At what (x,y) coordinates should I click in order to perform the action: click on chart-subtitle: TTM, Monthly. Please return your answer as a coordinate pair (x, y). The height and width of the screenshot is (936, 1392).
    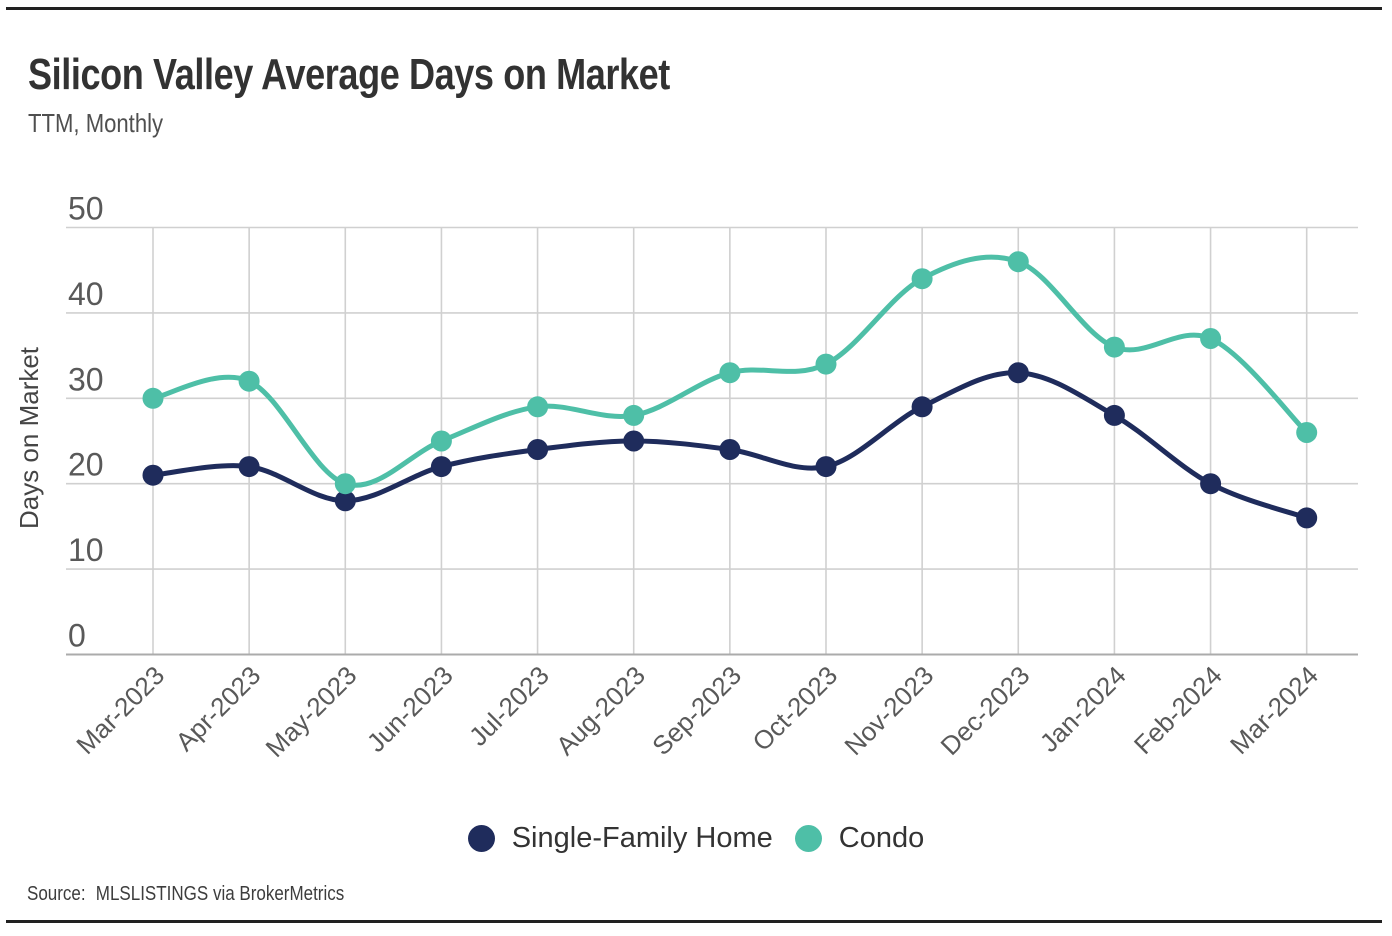
    Looking at the image, I should click on (96, 123).